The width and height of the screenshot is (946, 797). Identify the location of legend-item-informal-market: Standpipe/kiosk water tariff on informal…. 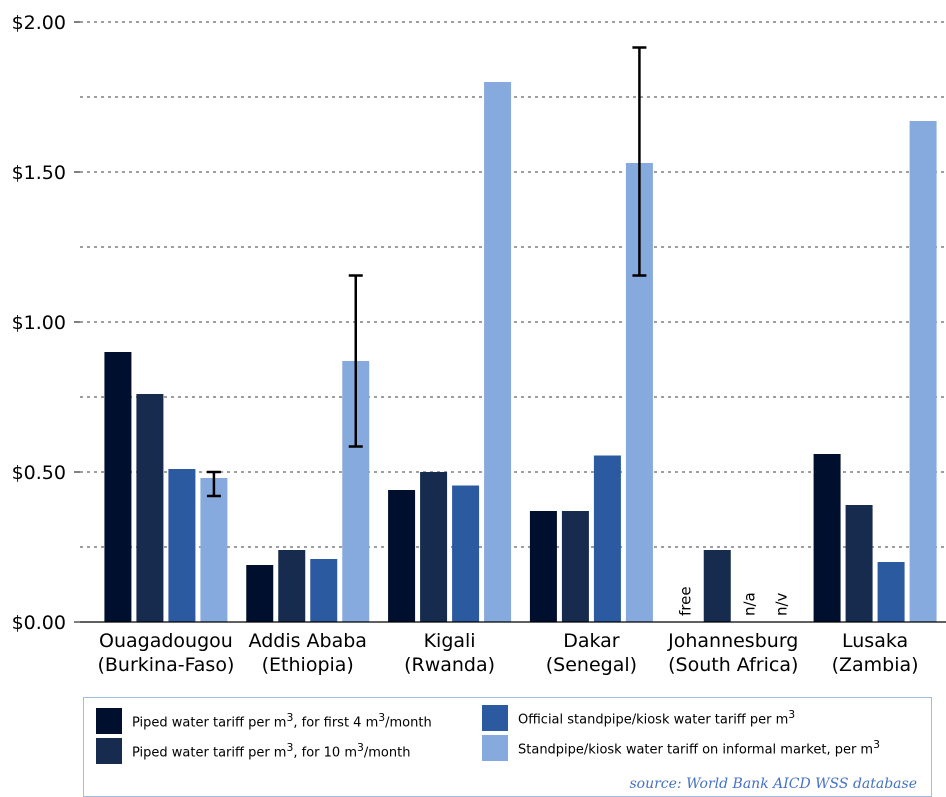
(681, 748).